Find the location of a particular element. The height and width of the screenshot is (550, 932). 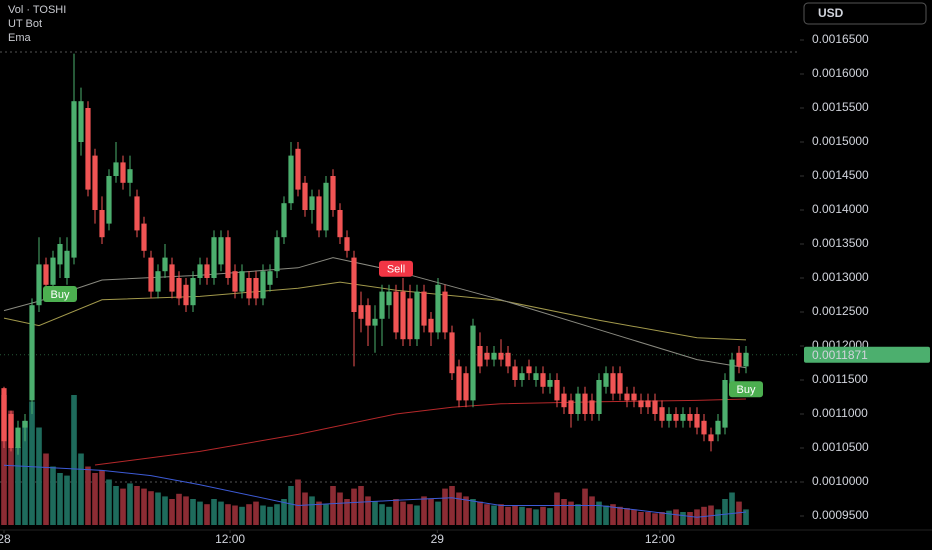

x-tick-label: 12:00 is located at coordinates (660, 539).